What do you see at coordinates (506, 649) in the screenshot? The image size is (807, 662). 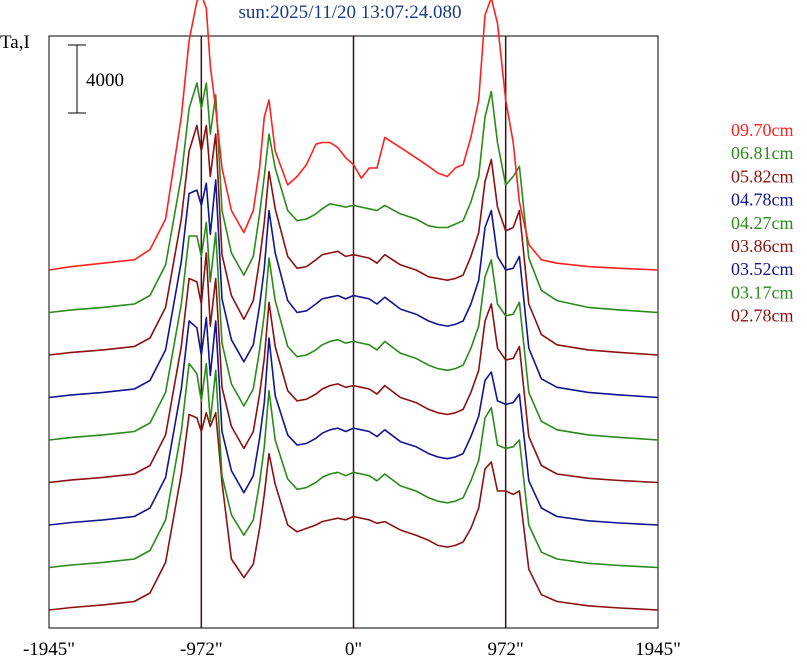 I see `x-tick-label-3: 972"` at bounding box center [506, 649].